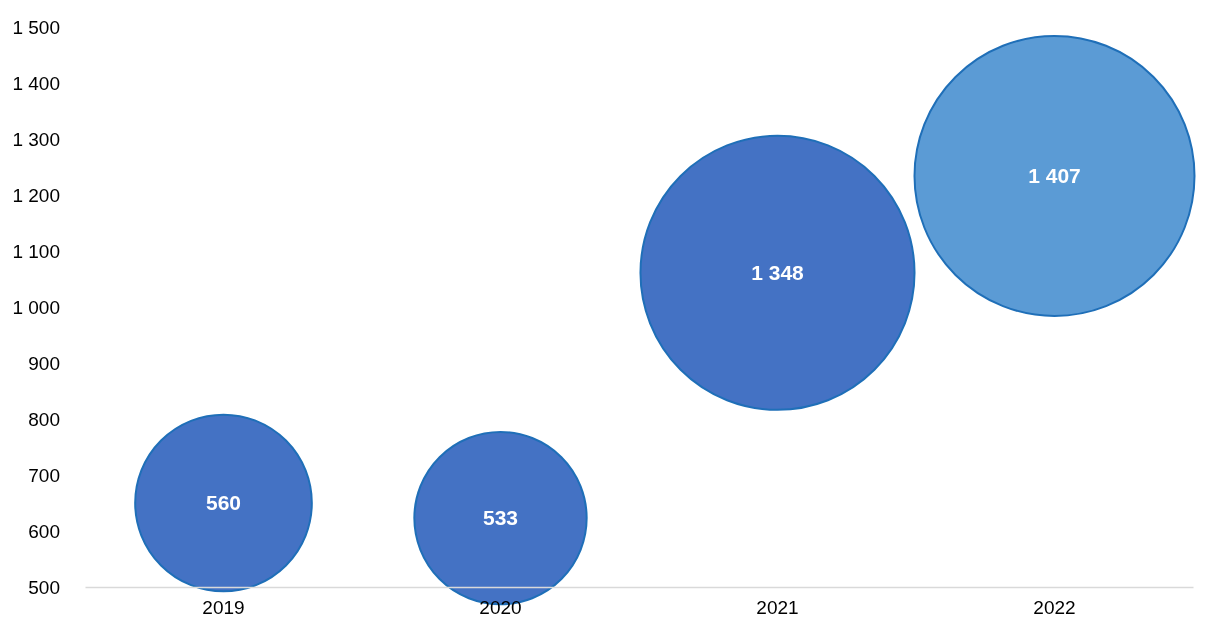 This screenshot has height=630, width=1213. I want to click on y-tick-label: 1 000, so click(36, 307).